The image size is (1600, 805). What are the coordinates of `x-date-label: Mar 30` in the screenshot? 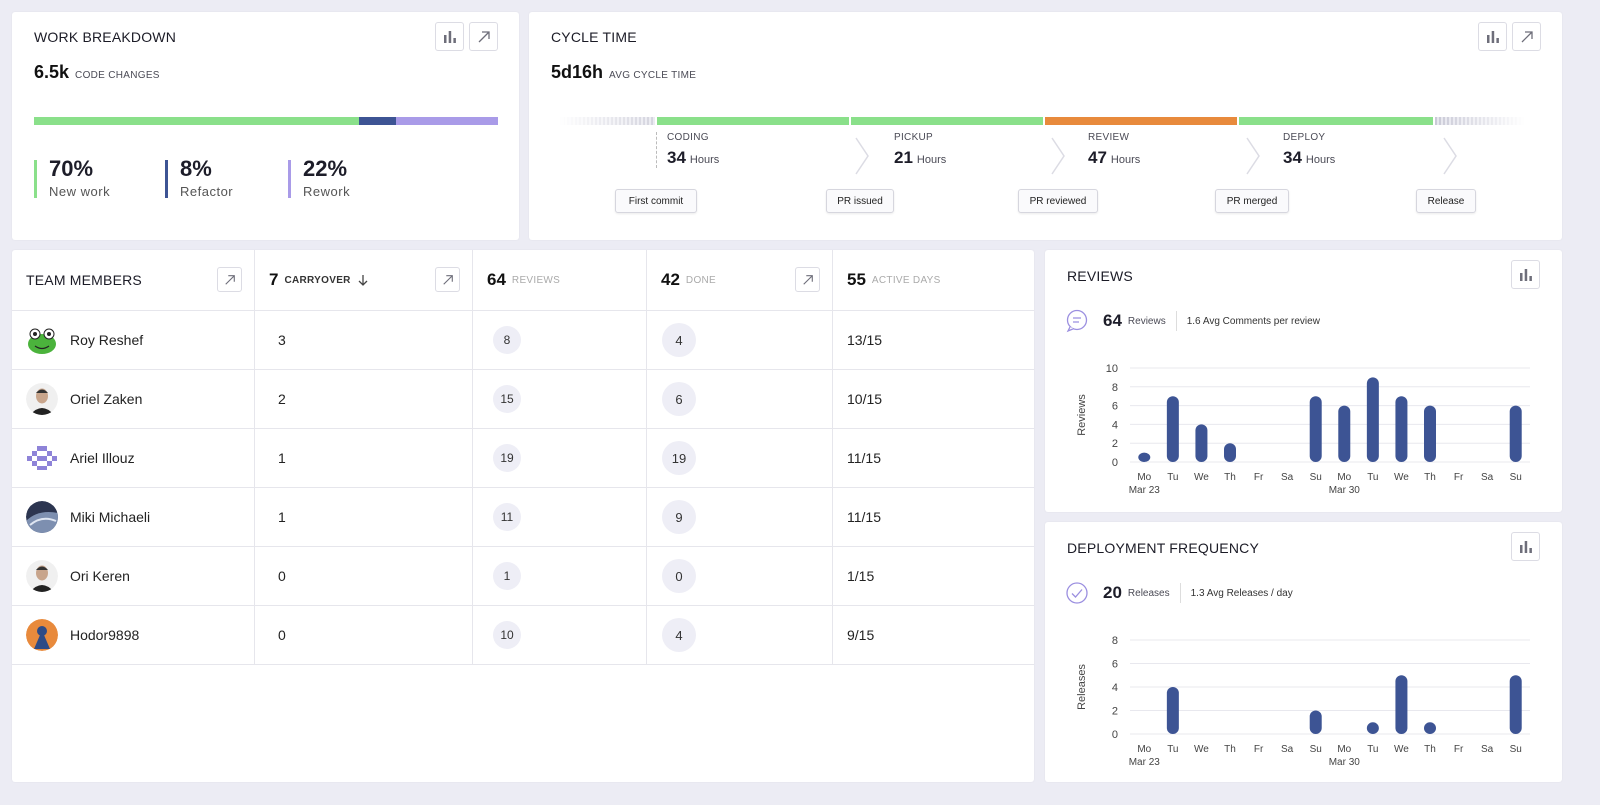 It's located at (1345, 762).